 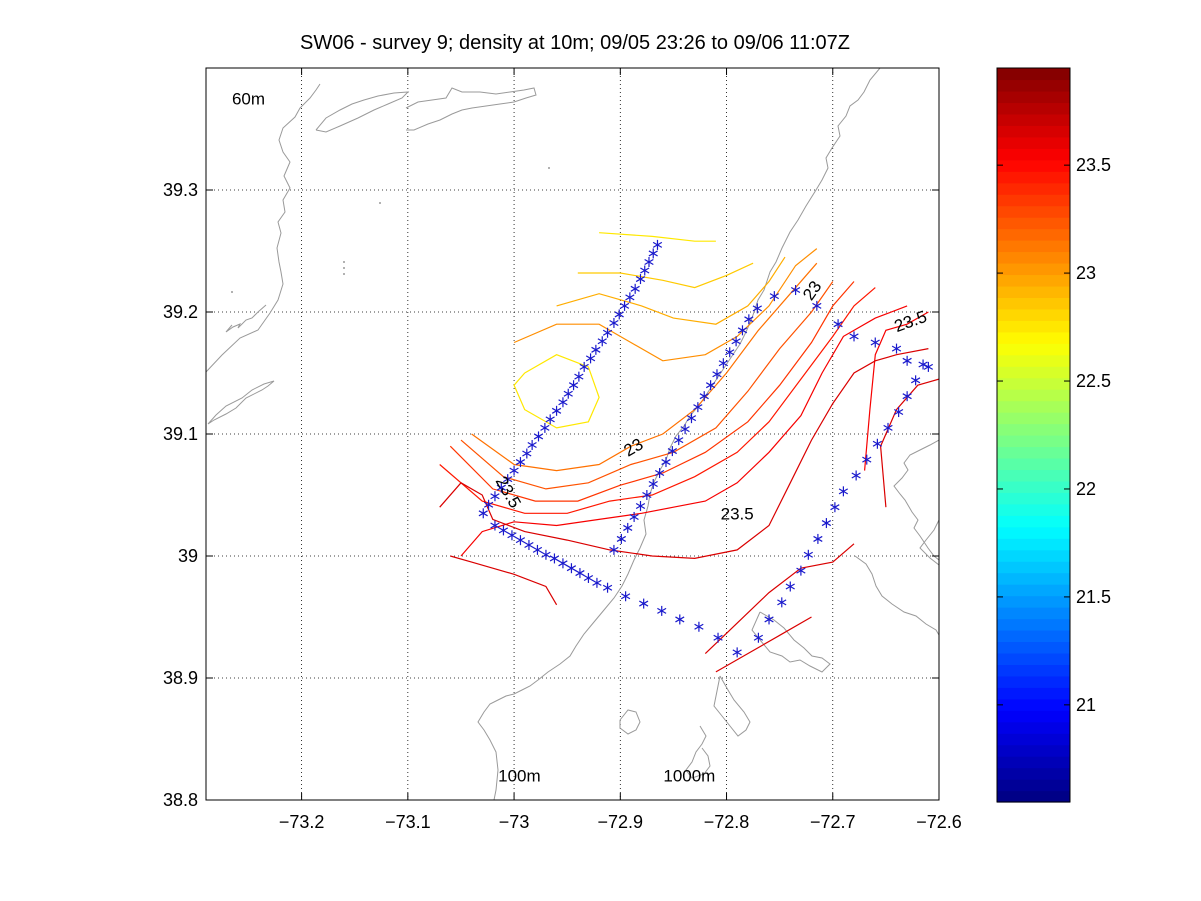 What do you see at coordinates (408, 822) in the screenshot?
I see `x-tick-label: −73.1` at bounding box center [408, 822].